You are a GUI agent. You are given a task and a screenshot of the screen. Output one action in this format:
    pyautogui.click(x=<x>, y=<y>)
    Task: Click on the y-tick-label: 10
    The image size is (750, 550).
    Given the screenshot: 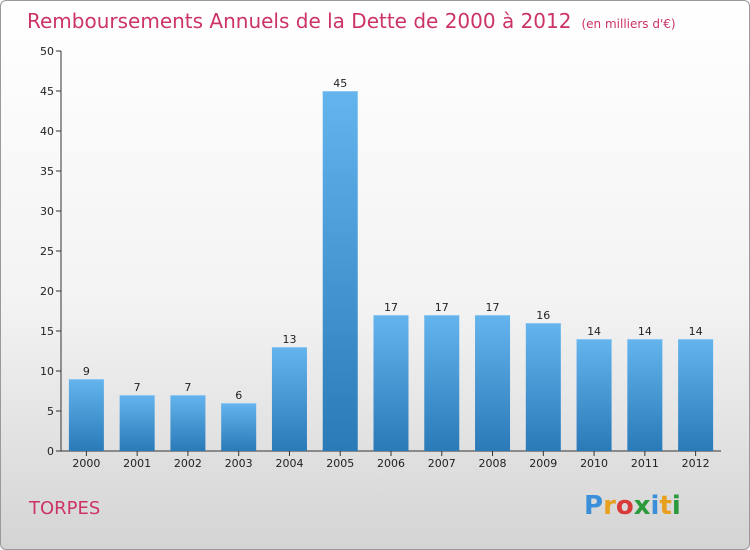 What is the action you would take?
    pyautogui.click(x=47, y=371)
    